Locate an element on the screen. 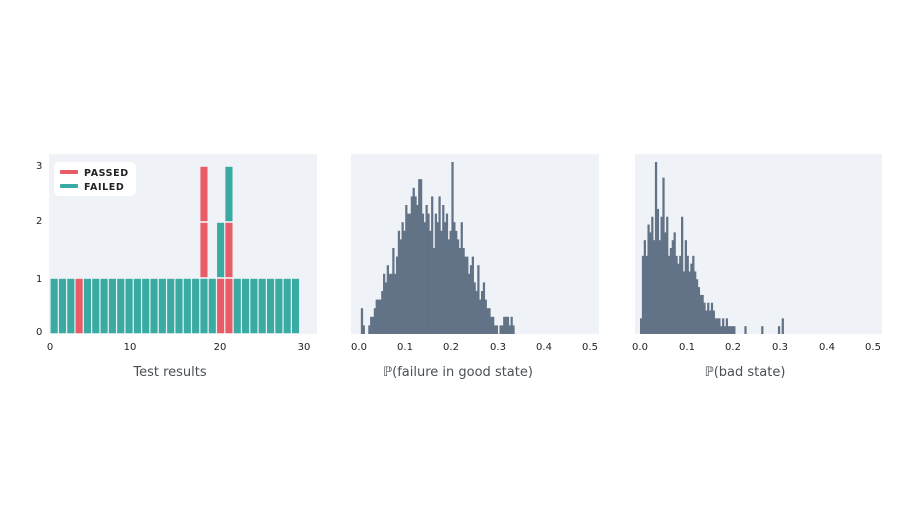  histogram-failure-in-good-state is located at coordinates (437, 248).